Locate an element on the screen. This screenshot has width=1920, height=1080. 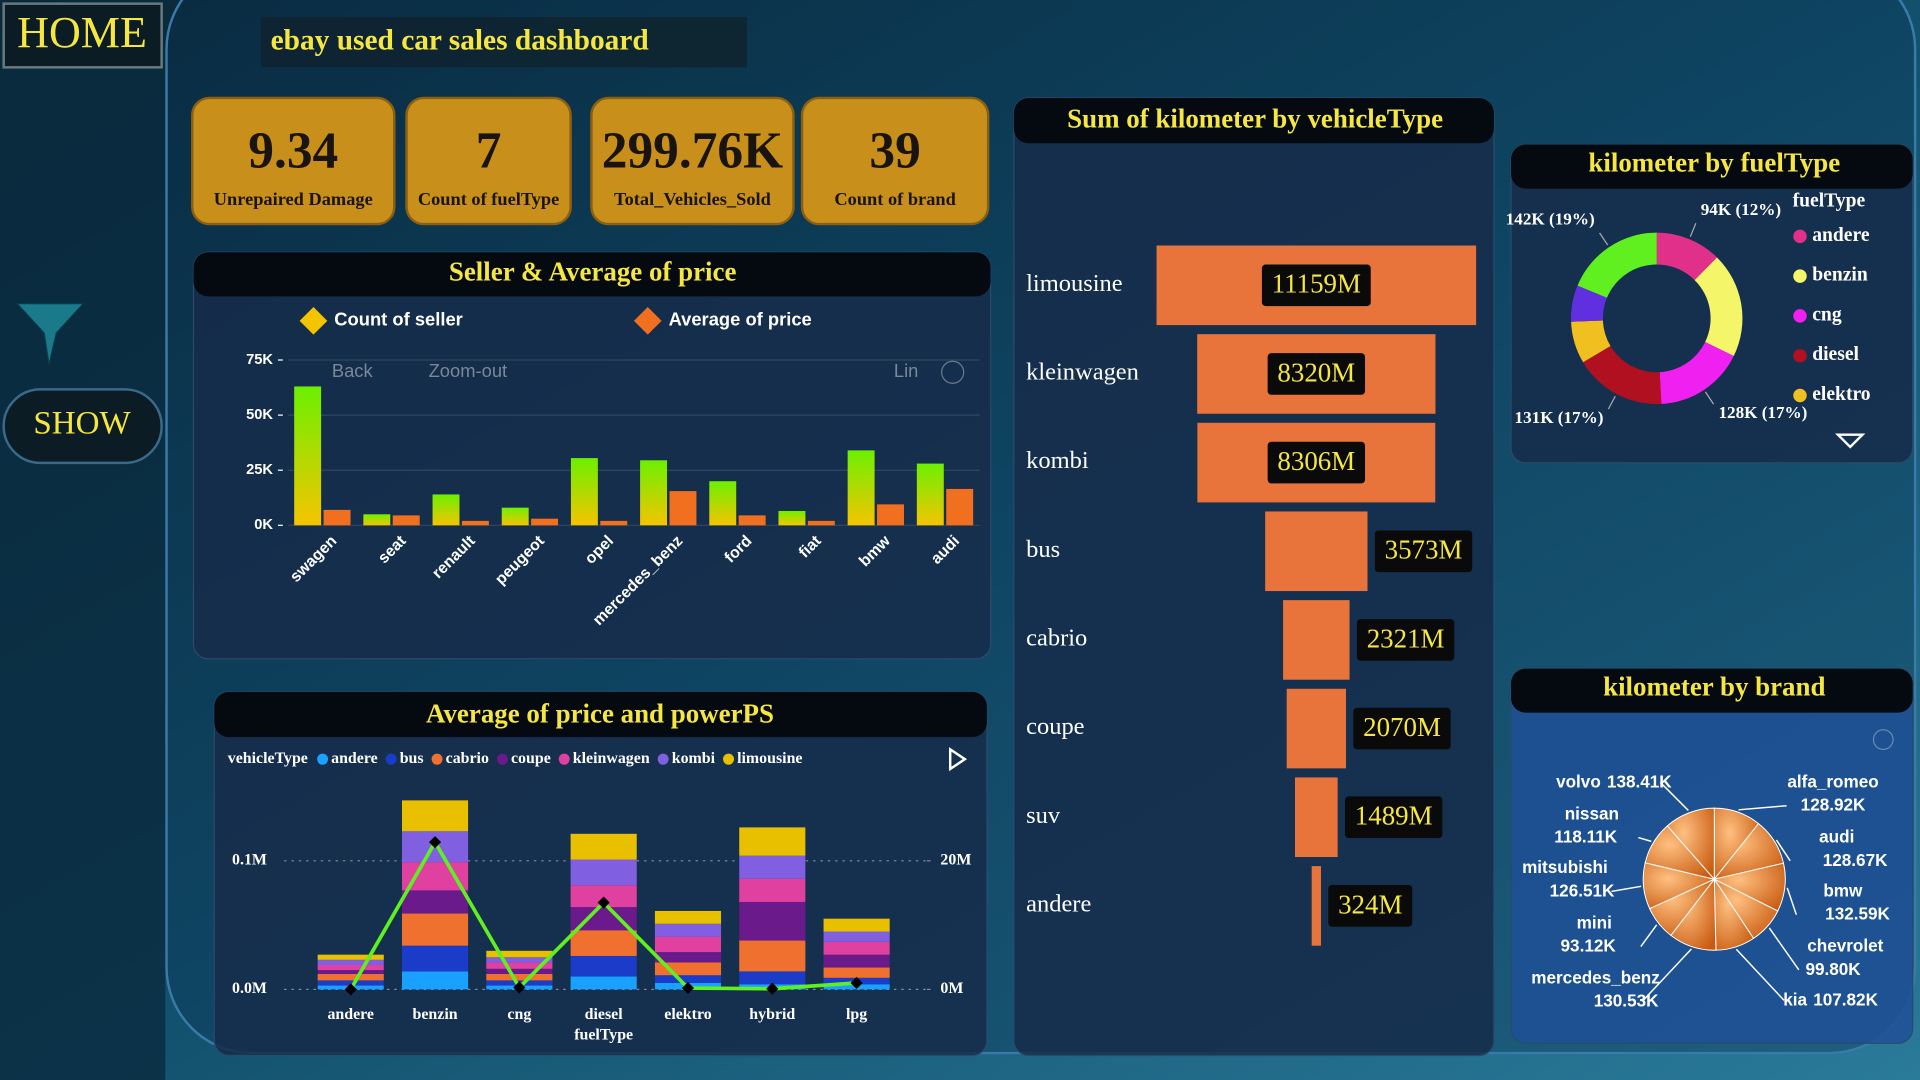
chart-control: Back is located at coordinates (353, 370).